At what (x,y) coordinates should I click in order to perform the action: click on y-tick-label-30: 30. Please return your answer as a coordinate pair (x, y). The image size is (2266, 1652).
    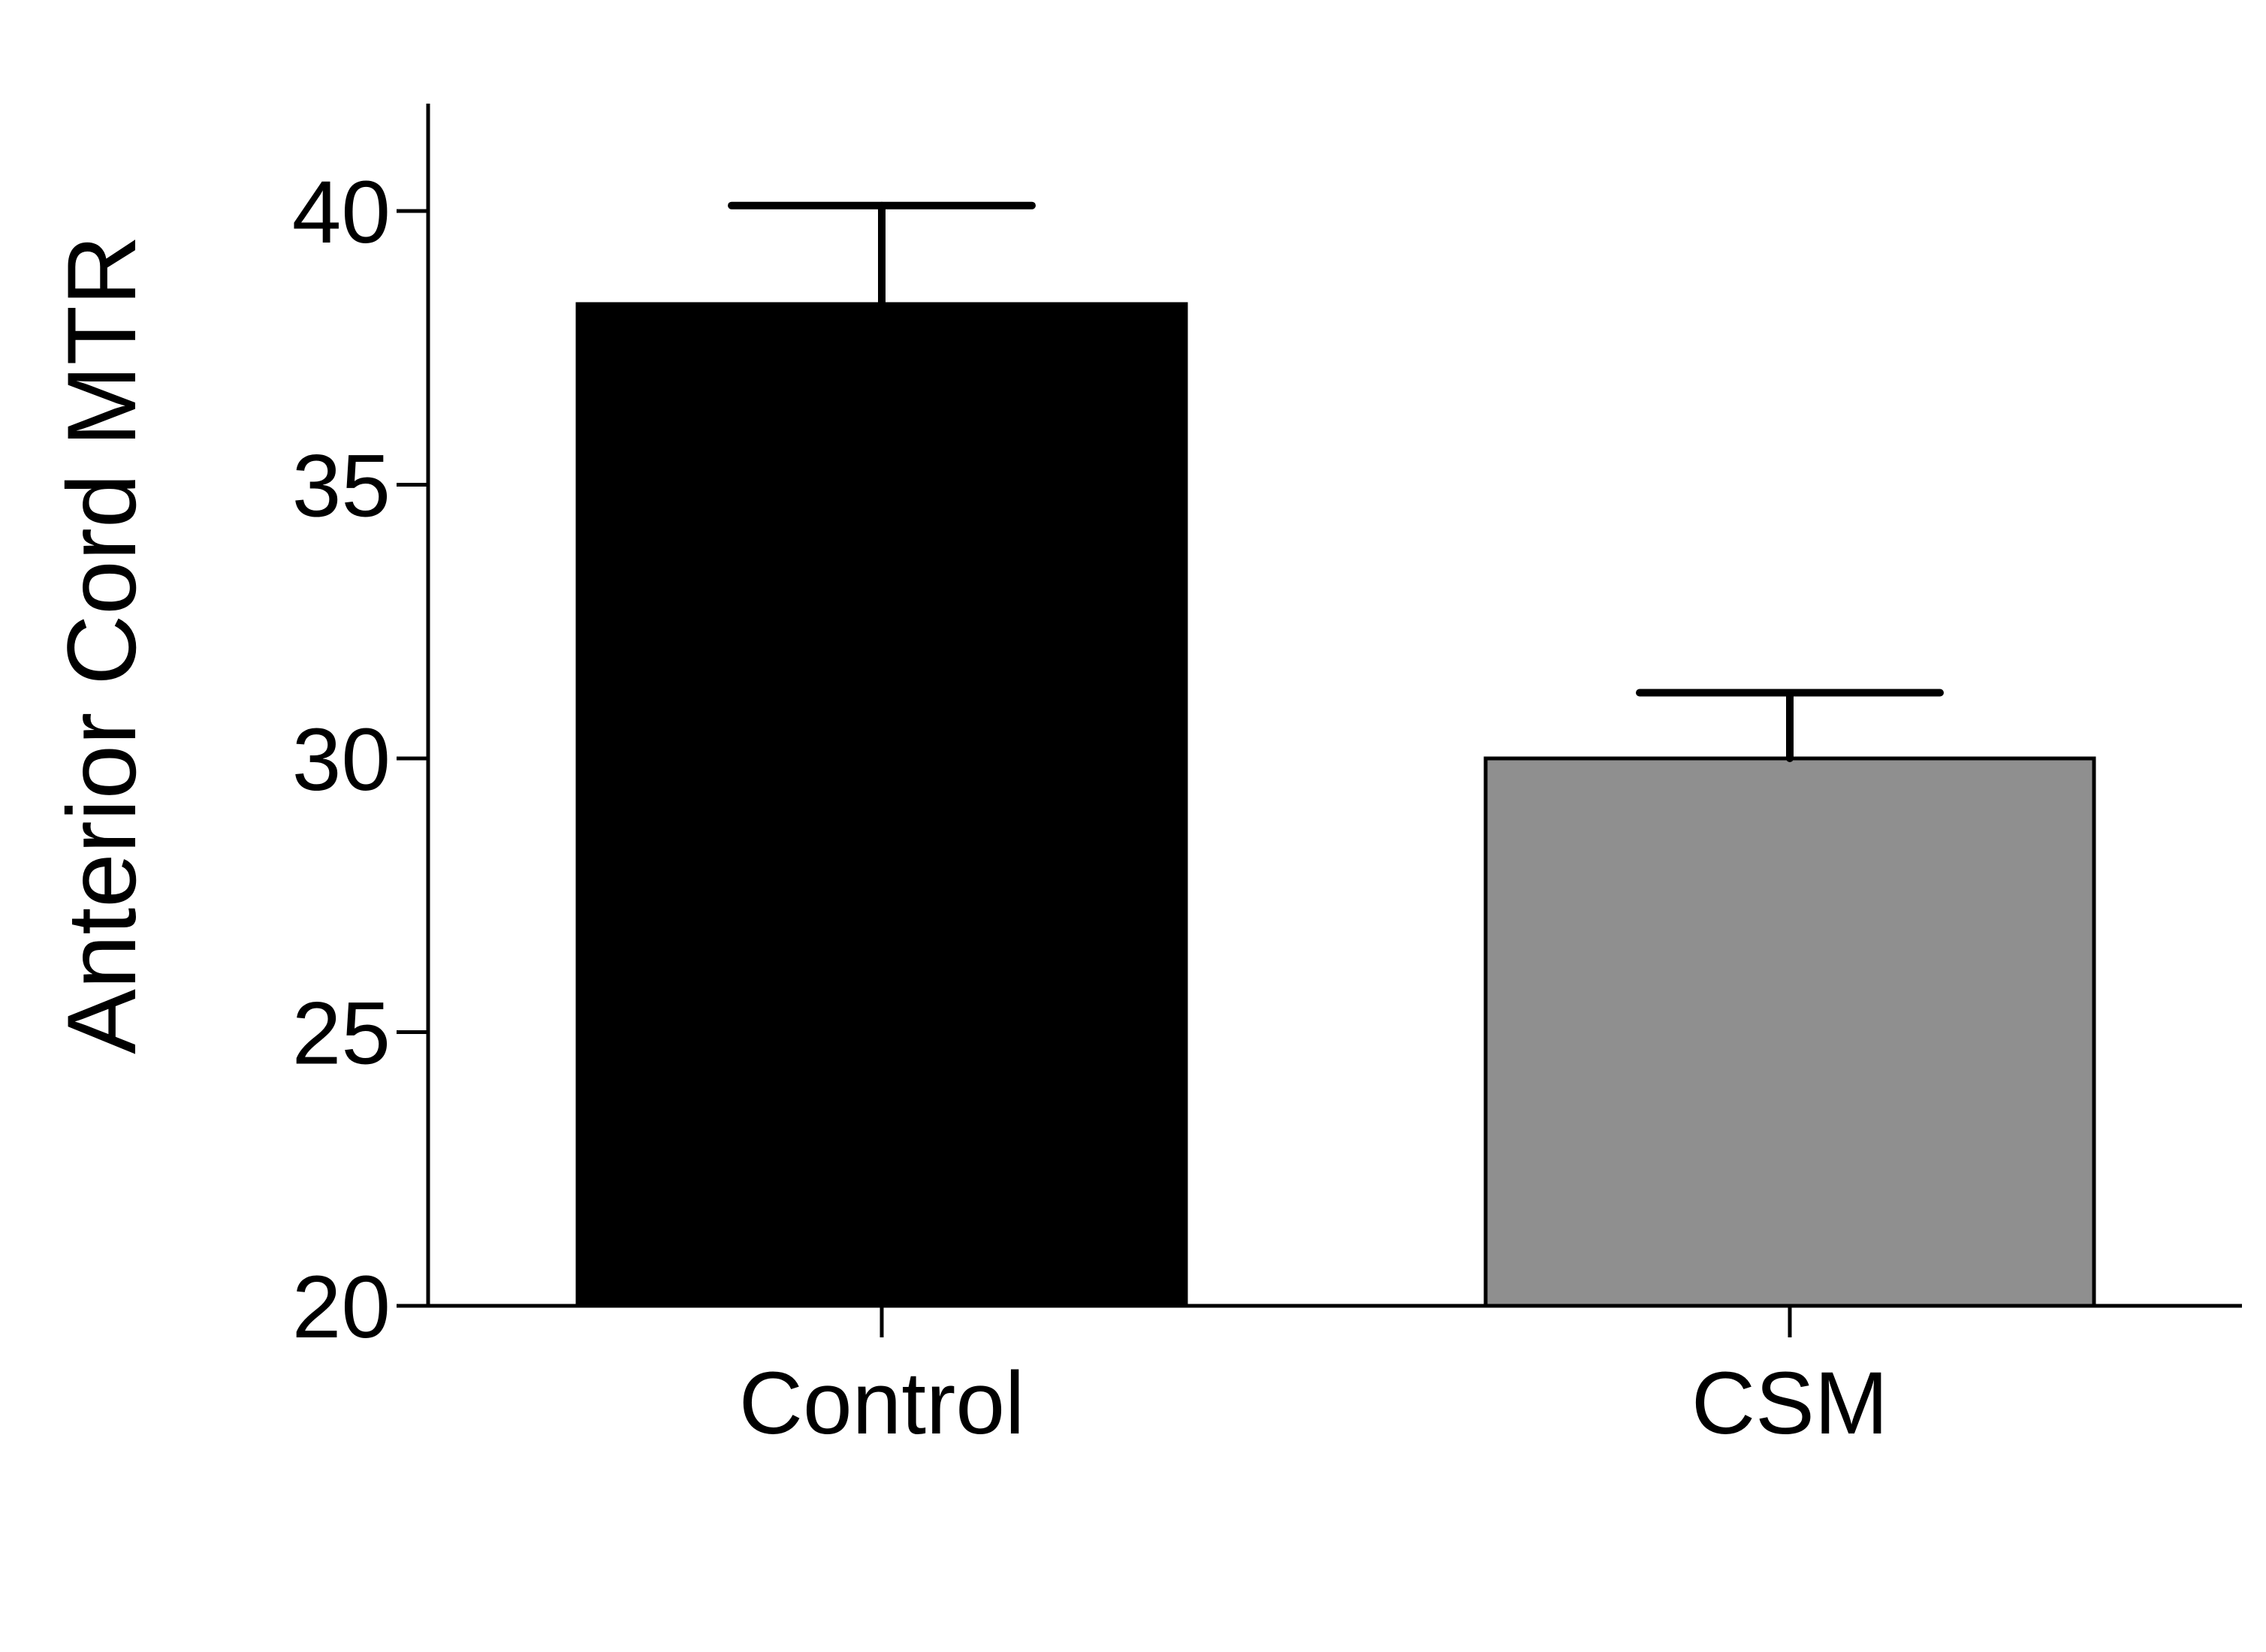
    Looking at the image, I should click on (341, 759).